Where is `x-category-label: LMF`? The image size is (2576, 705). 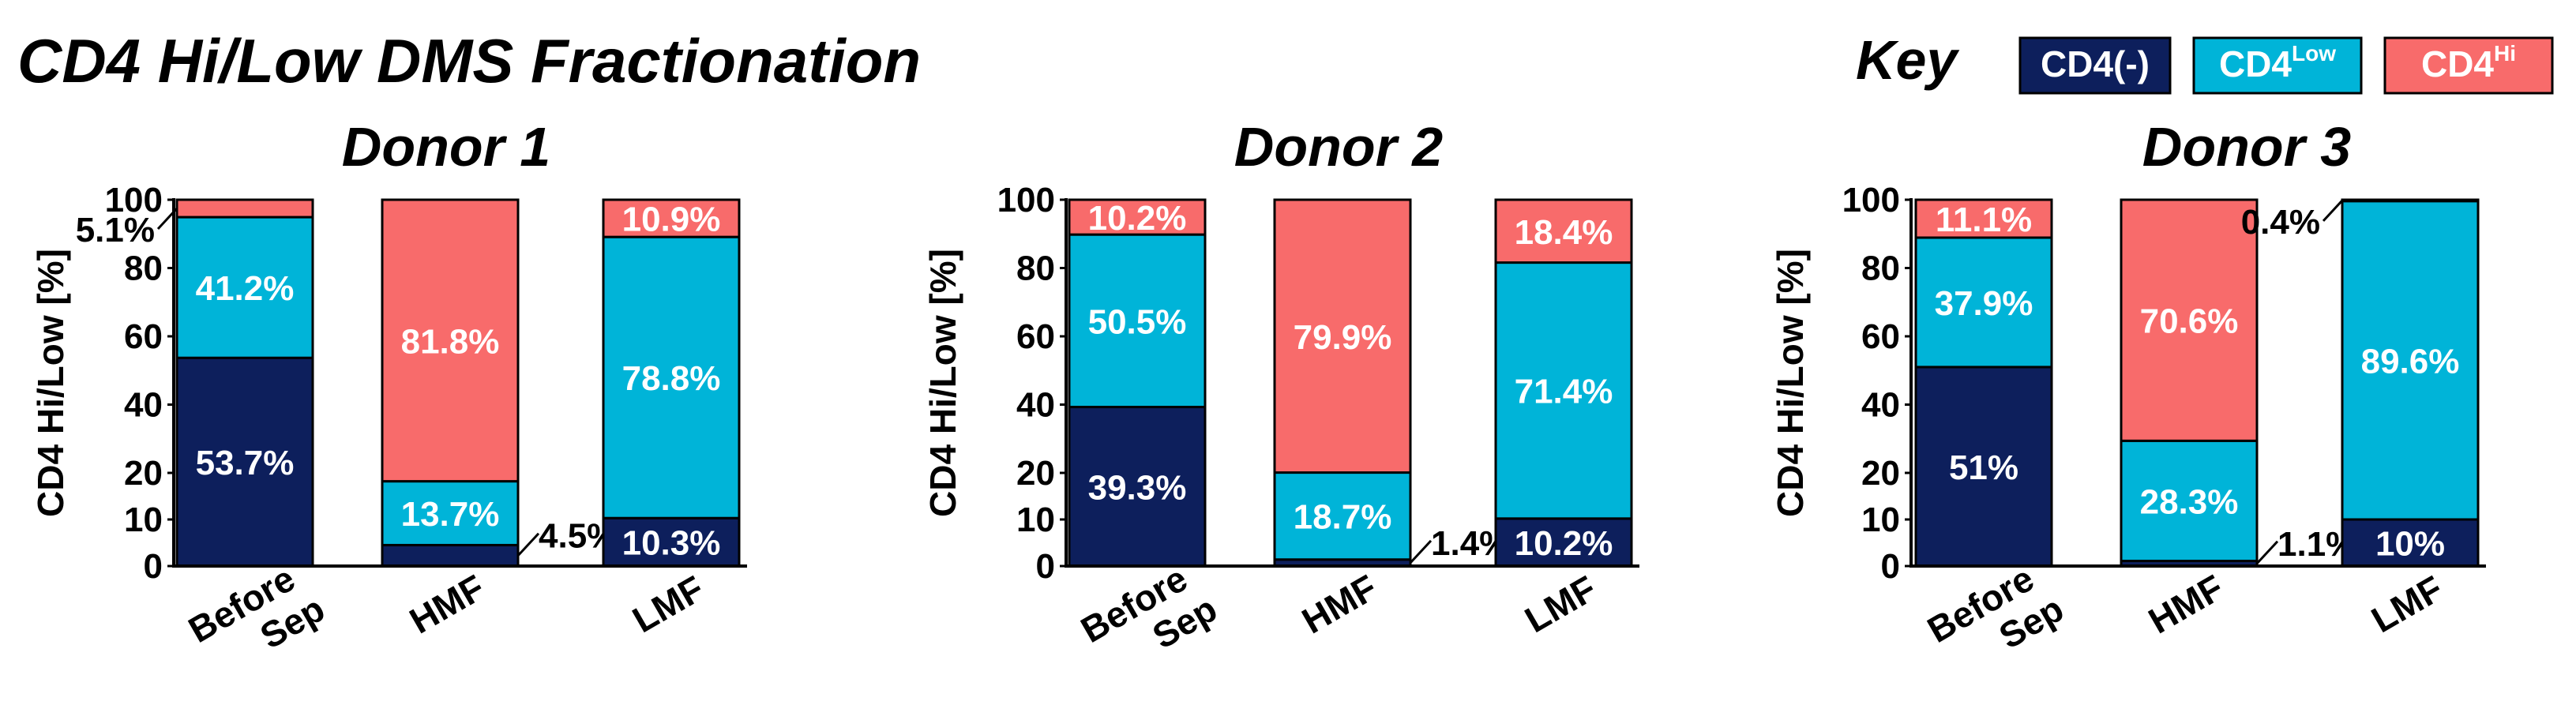 x-category-label: LMF is located at coordinates (2407, 604).